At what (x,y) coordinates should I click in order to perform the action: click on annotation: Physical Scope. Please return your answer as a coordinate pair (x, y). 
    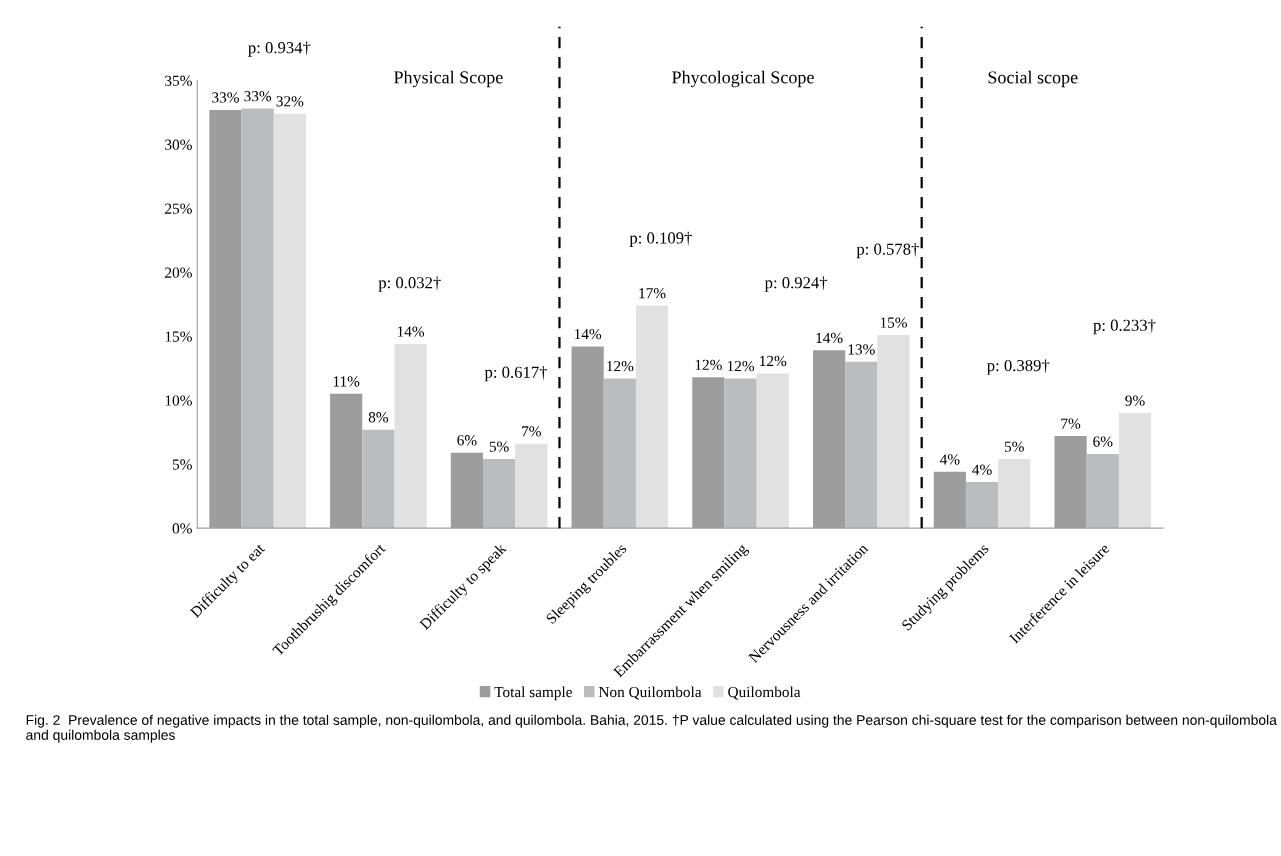
    Looking at the image, I should click on (448, 79).